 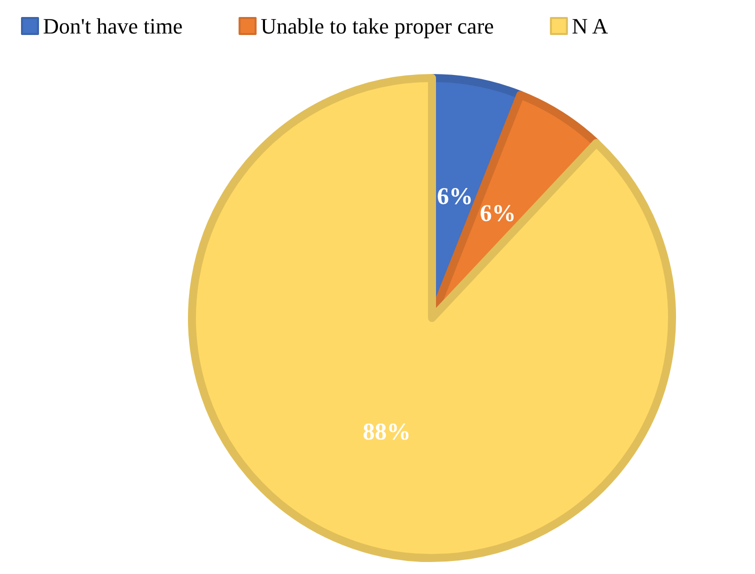 I want to click on legend-label: Don't have time, so click(x=113, y=26).